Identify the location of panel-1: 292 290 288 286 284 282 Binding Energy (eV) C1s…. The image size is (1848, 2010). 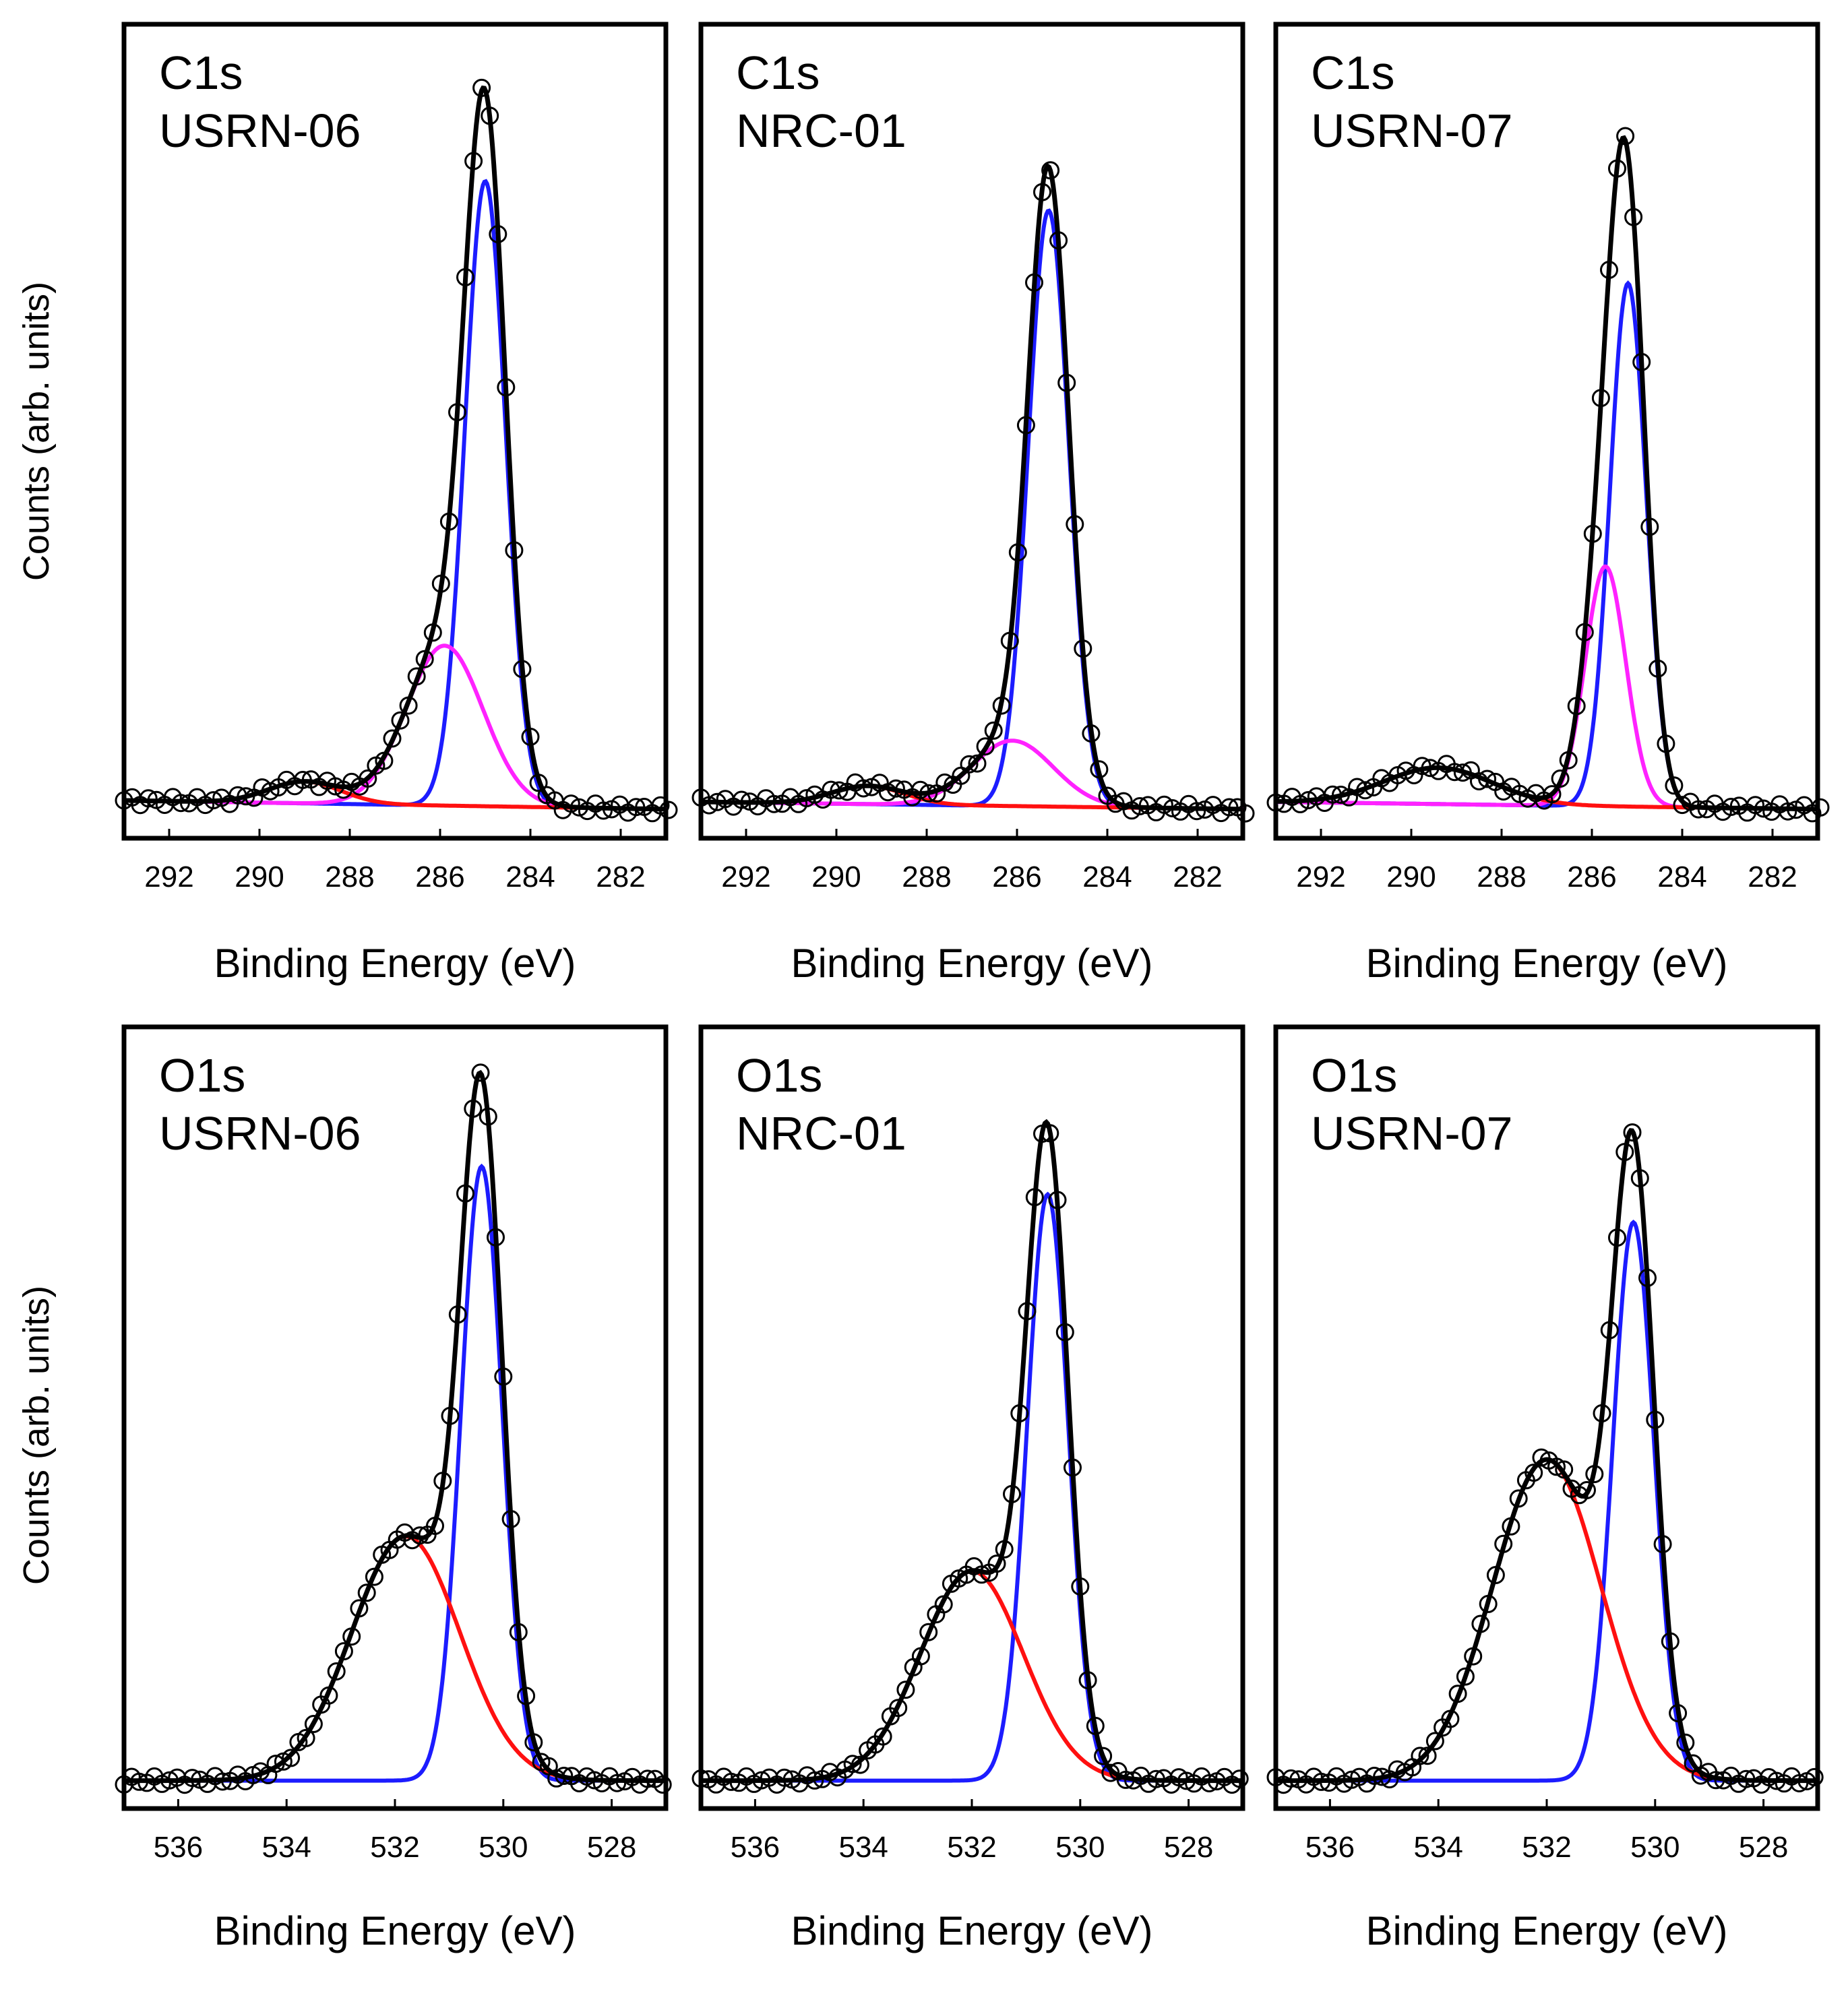
(397, 504).